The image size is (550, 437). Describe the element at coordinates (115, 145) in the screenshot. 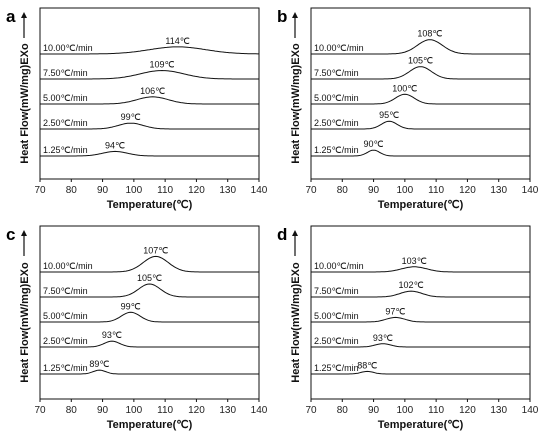

I see `peak-label: 94℃` at that location.